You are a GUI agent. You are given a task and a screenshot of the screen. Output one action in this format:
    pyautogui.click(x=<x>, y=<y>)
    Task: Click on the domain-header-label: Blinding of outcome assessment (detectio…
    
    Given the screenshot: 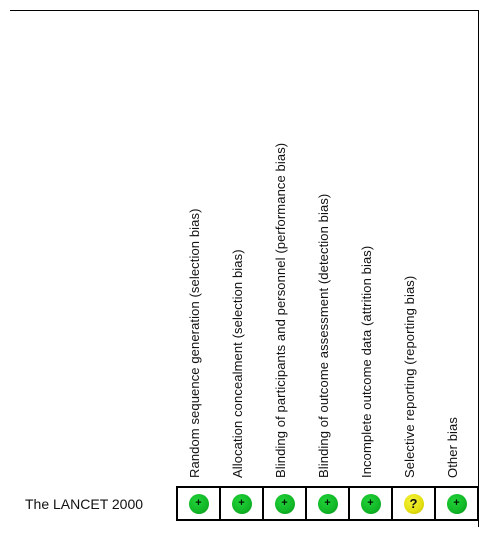 What is the action you would take?
    pyautogui.click(x=323, y=335)
    